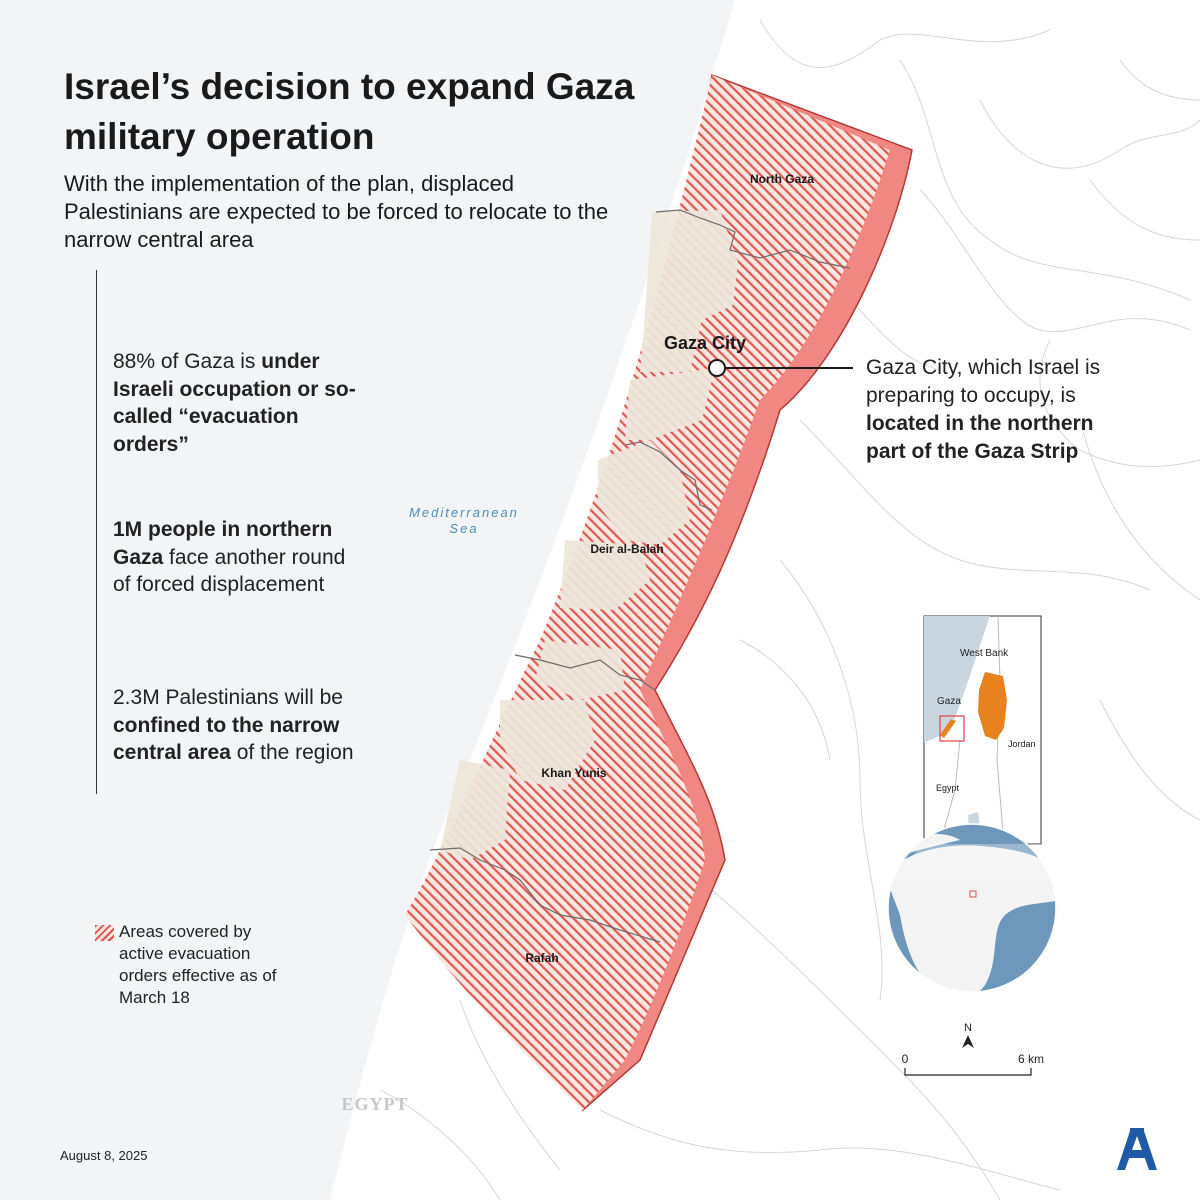 This screenshot has width=1200, height=1200. I want to click on north-label: N, so click(968, 1028).